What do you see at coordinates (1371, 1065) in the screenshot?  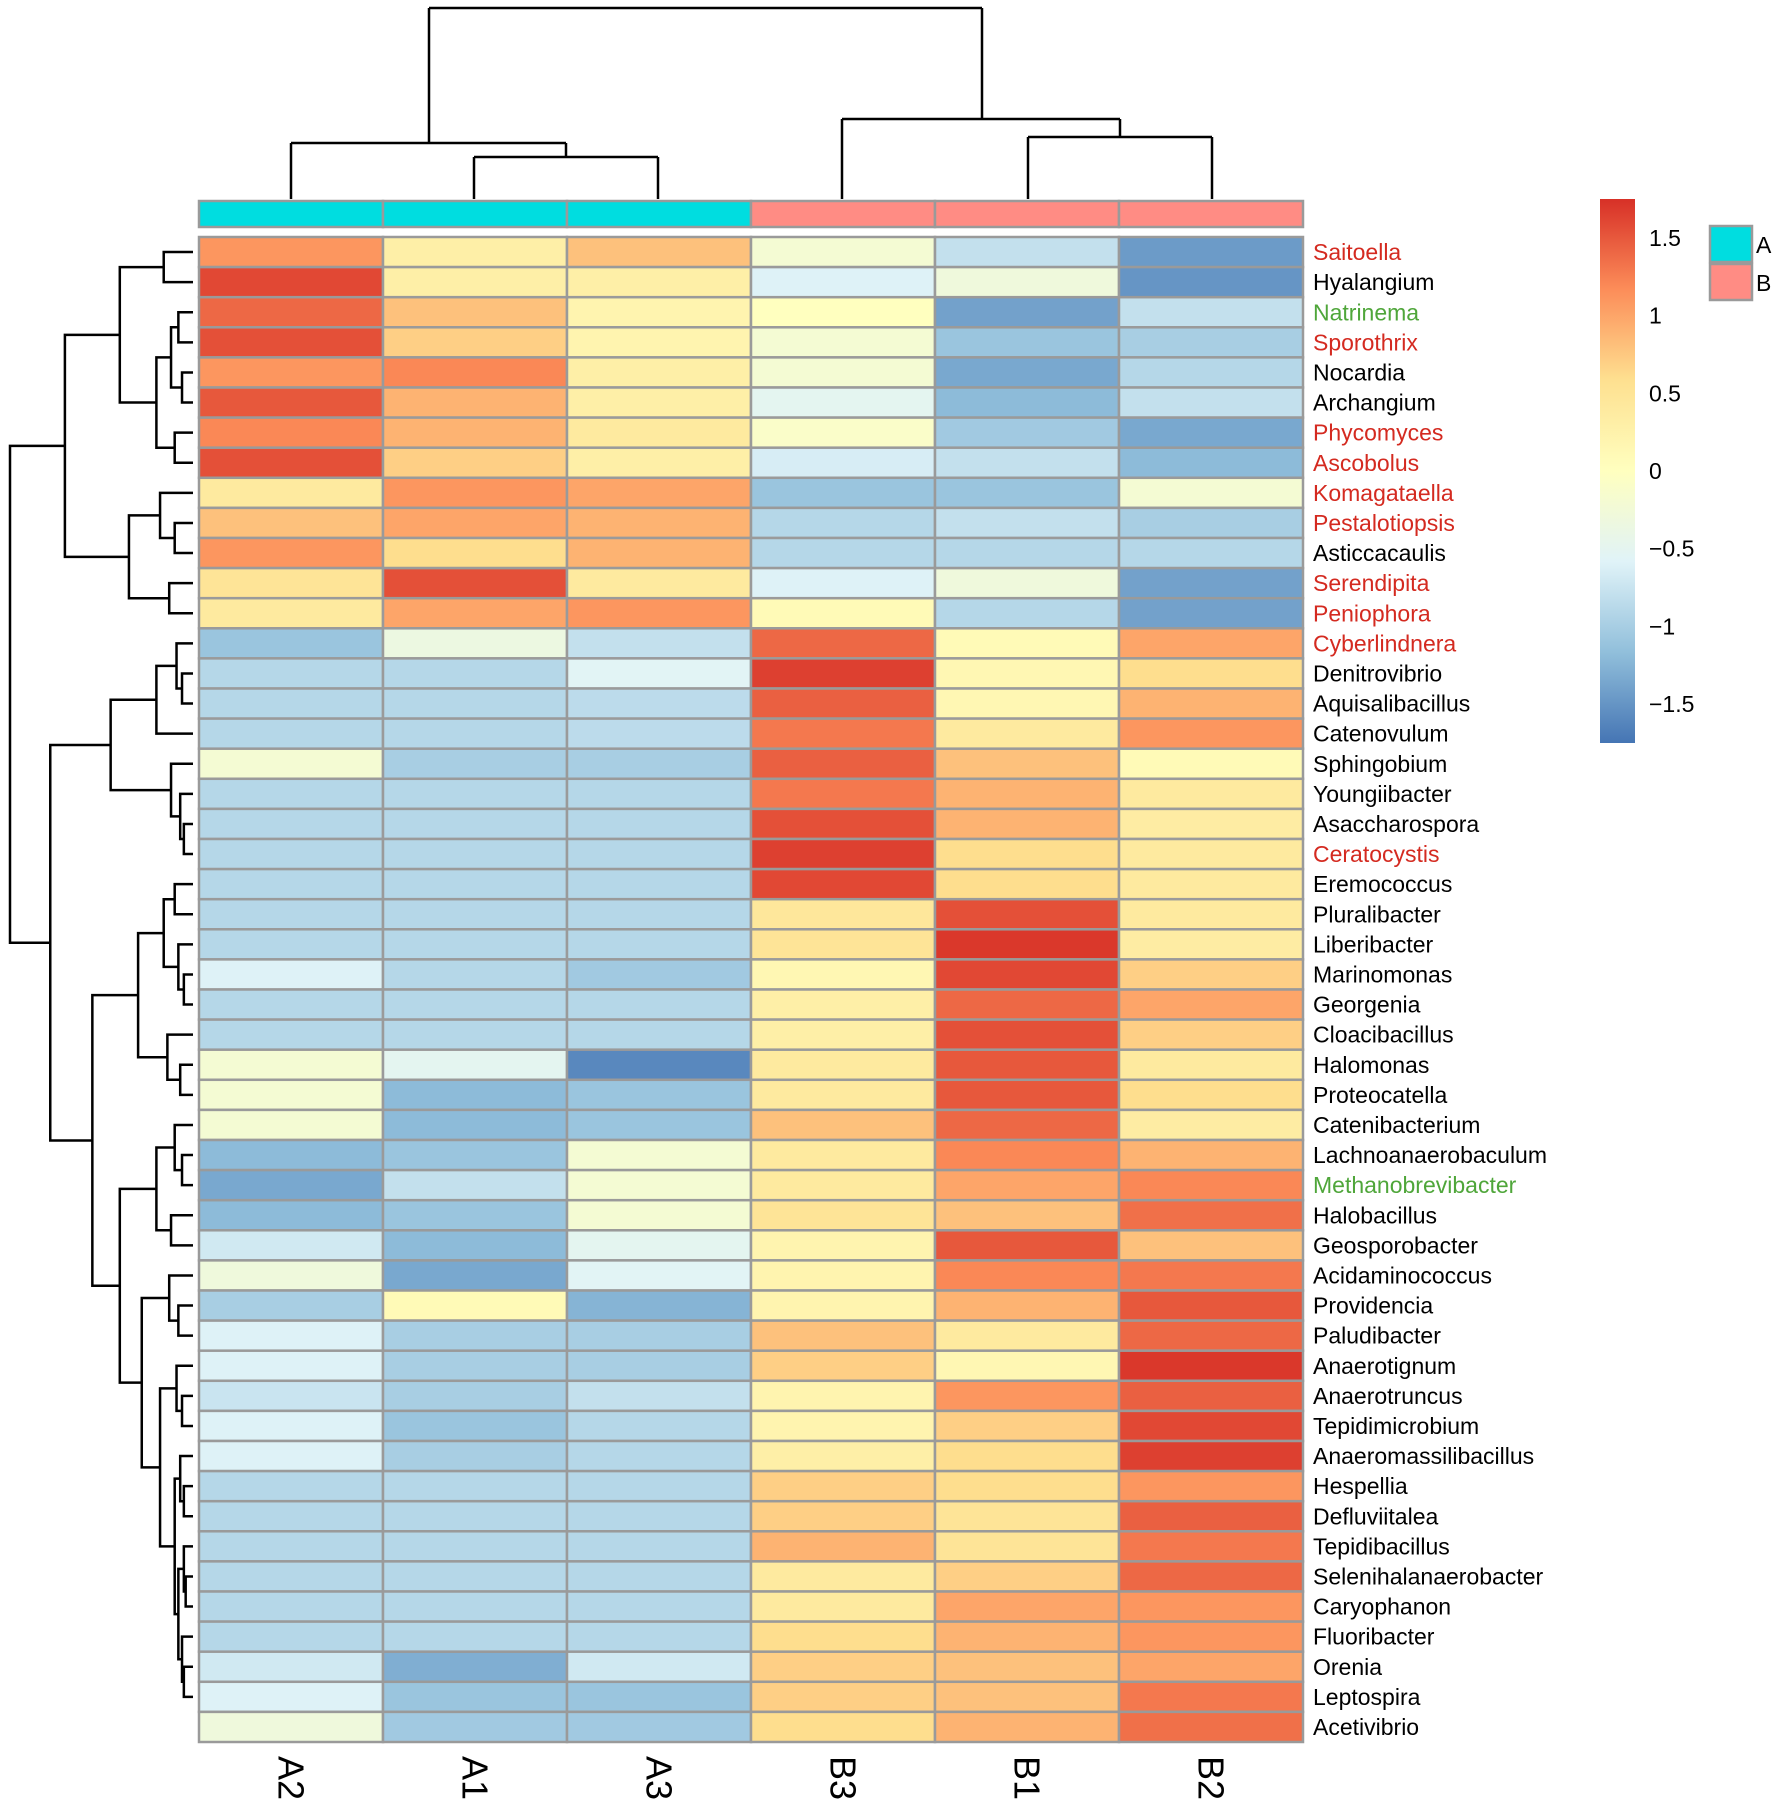 I see `row-label: Halomonas` at bounding box center [1371, 1065].